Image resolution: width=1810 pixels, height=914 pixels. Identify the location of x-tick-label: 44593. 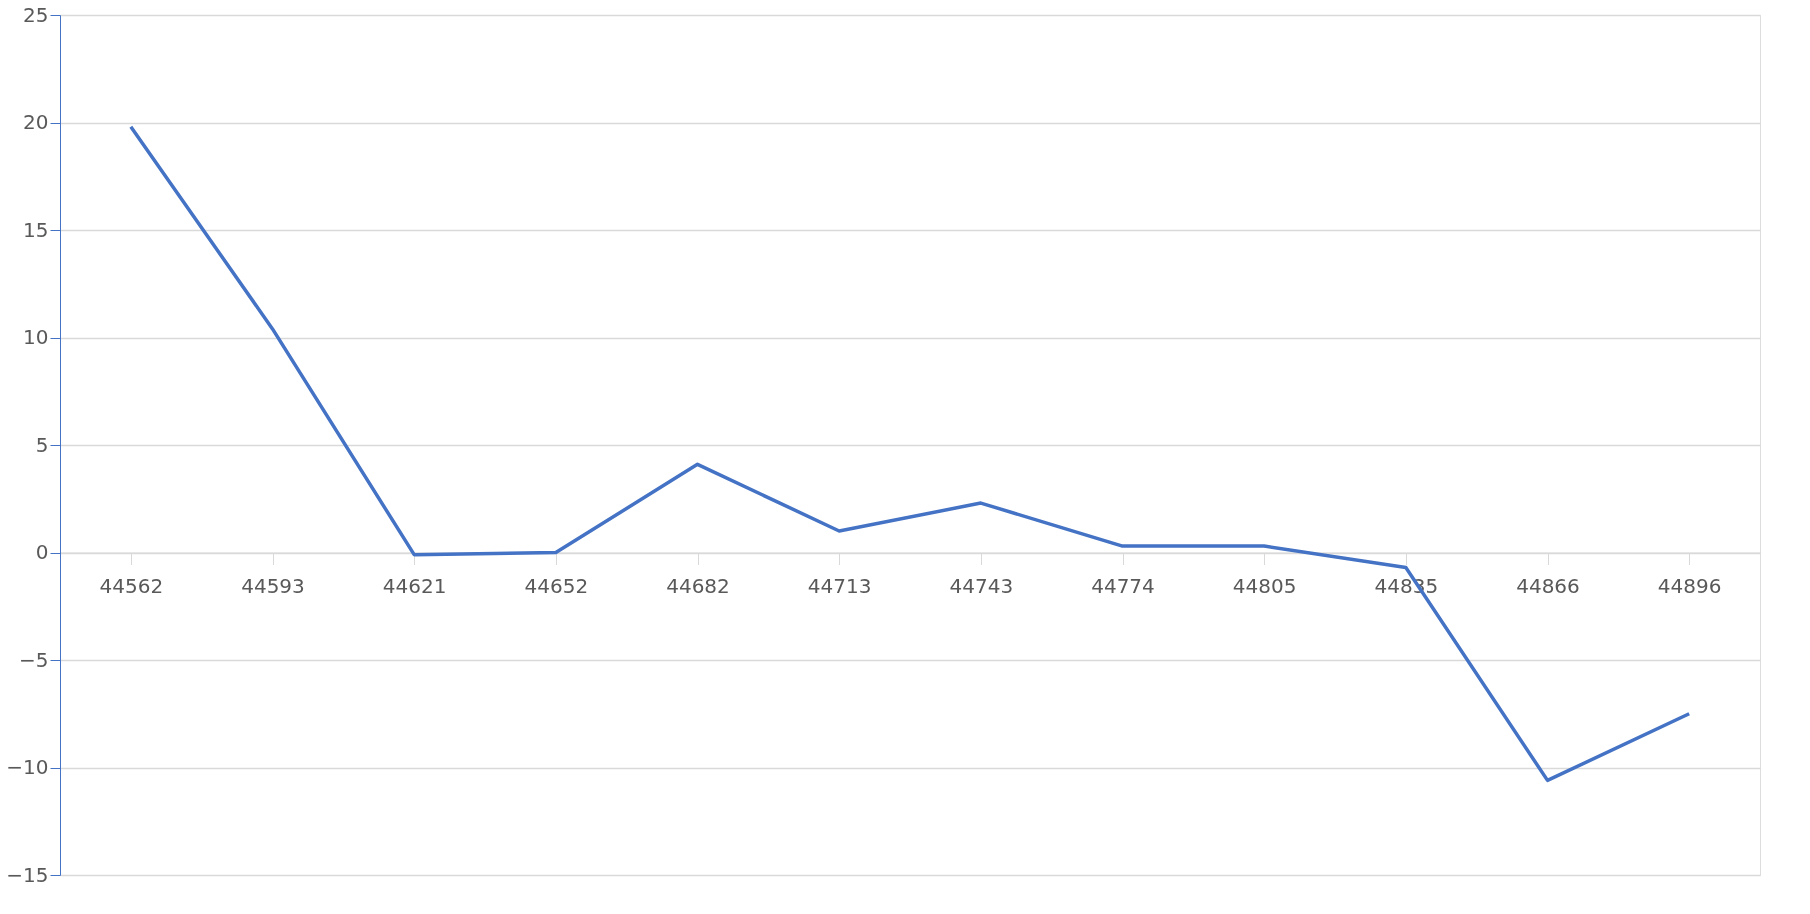
(273, 586).